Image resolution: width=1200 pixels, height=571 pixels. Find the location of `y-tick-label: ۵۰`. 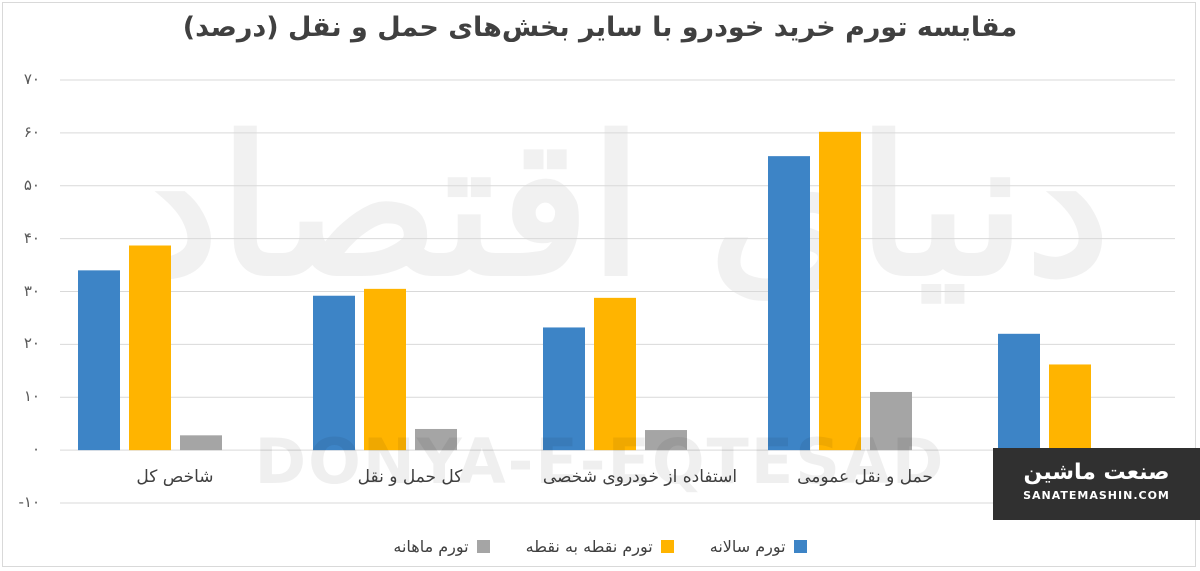

y-tick-label: ۵۰ is located at coordinates (31, 184).